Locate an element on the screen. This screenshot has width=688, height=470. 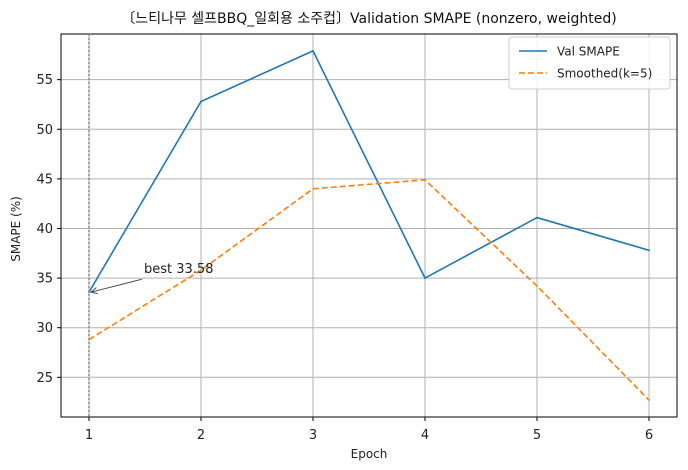
x-tick-label: 3 is located at coordinates (313, 435).